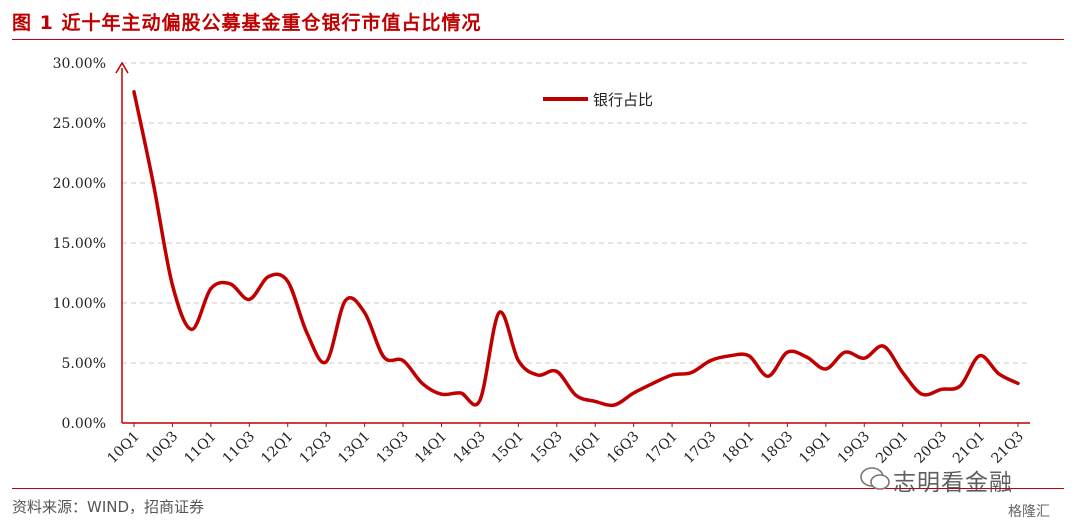  I want to click on x-tick-label: 11Q3, so click(239, 448).